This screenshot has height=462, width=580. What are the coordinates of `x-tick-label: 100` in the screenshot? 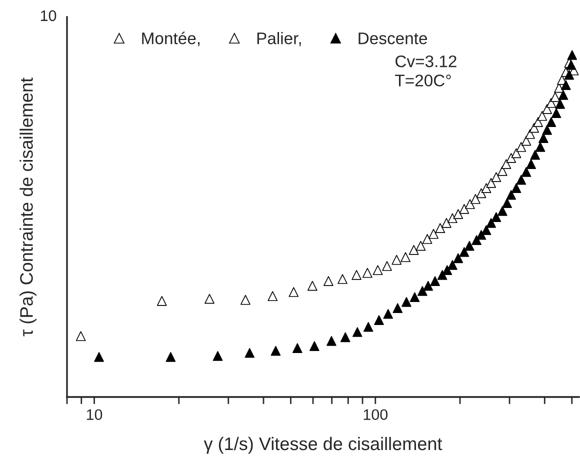 It's located at (376, 414).